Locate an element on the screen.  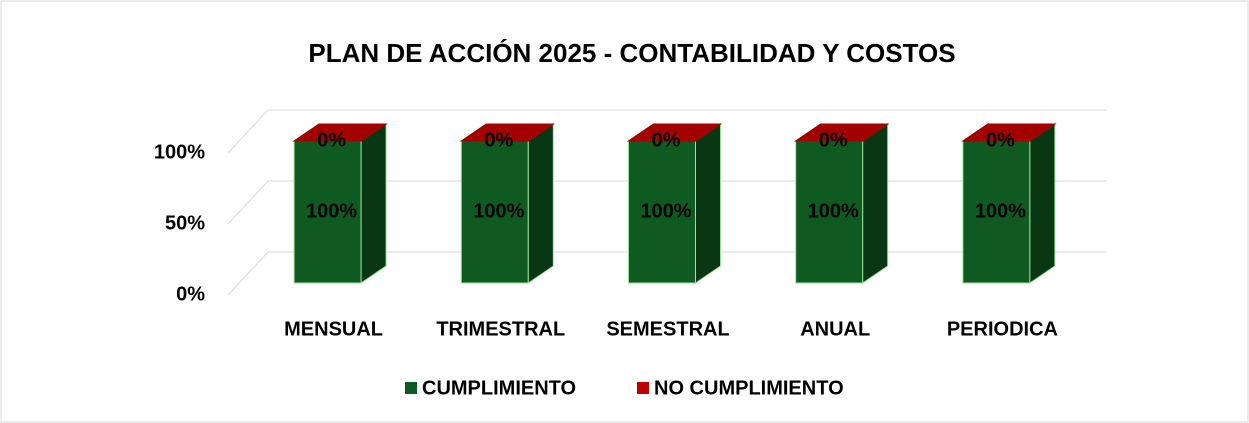
x-tick-label: TRIMESTRAL is located at coordinates (500, 329).